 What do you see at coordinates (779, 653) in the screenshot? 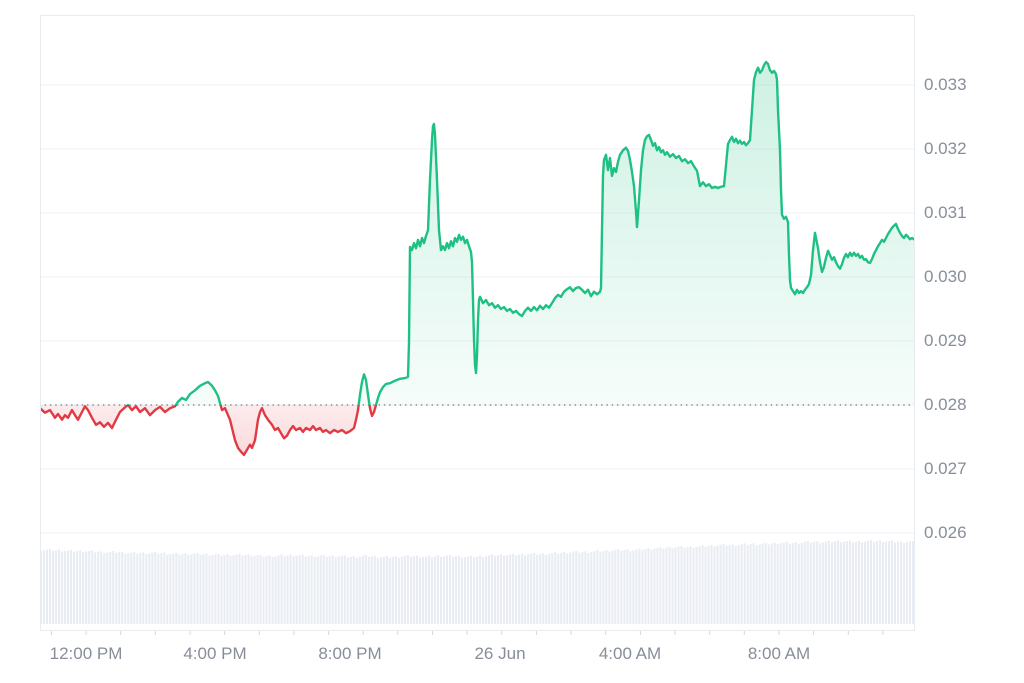
I see `x-axis-label: 8:00 AM` at bounding box center [779, 653].